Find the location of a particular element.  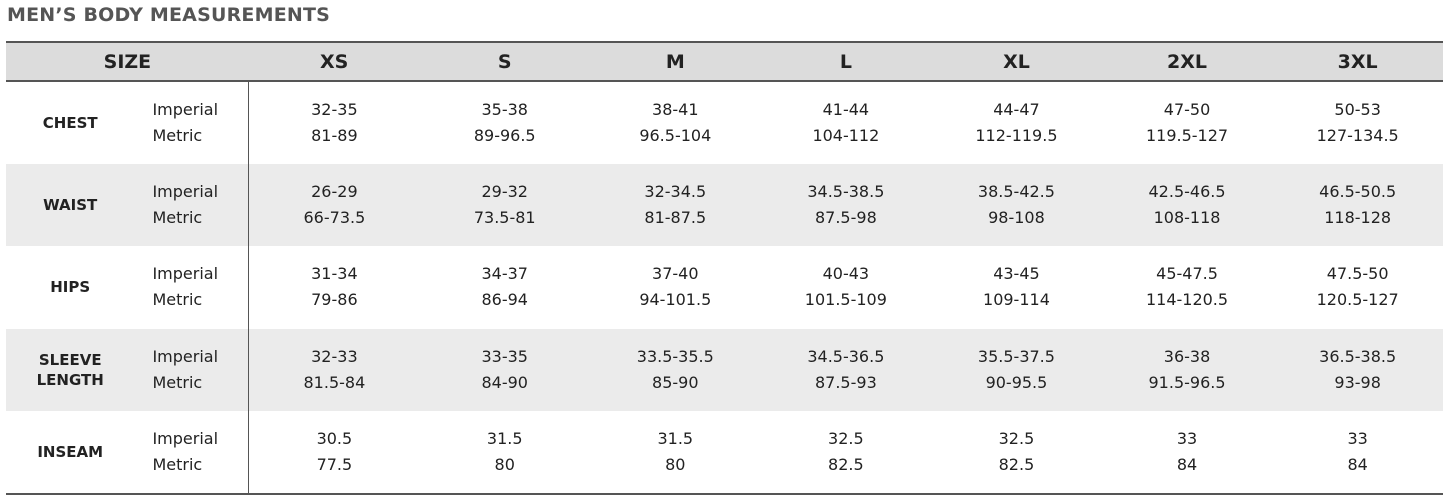

imperial-value: 36-38 is located at coordinates (1187, 357).